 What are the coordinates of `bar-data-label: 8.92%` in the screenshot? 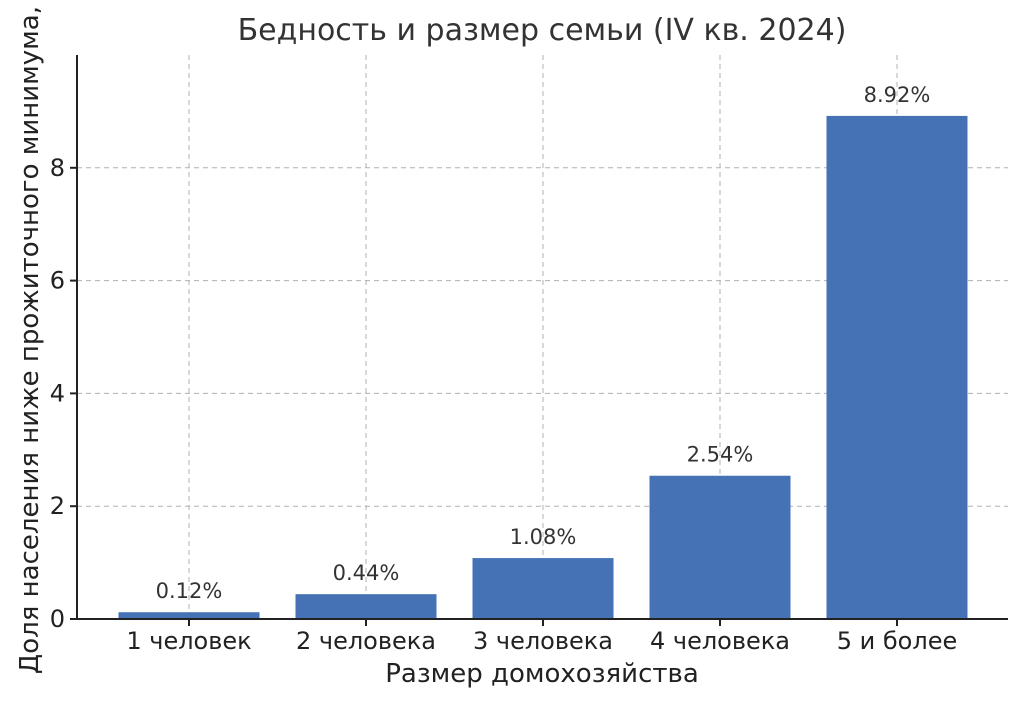 It's located at (897, 95).